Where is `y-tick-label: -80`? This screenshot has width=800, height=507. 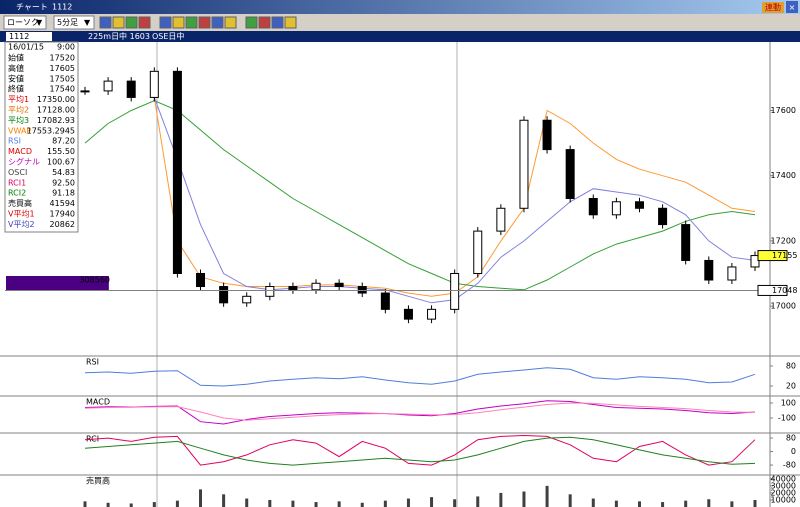 y-tick-label: -80 is located at coordinates (789, 465).